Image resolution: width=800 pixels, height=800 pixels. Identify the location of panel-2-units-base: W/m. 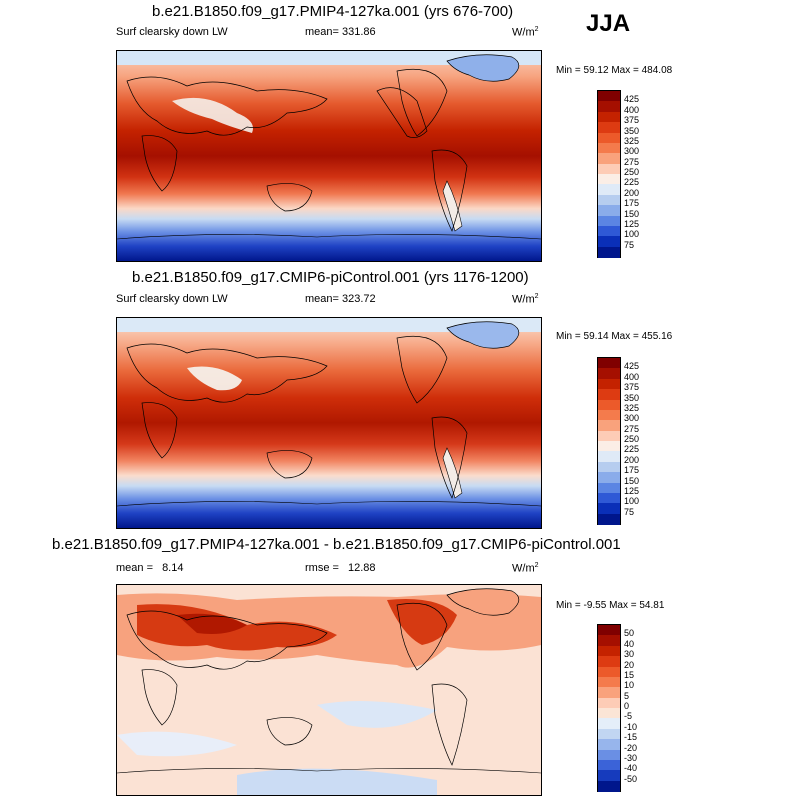
(523, 299).